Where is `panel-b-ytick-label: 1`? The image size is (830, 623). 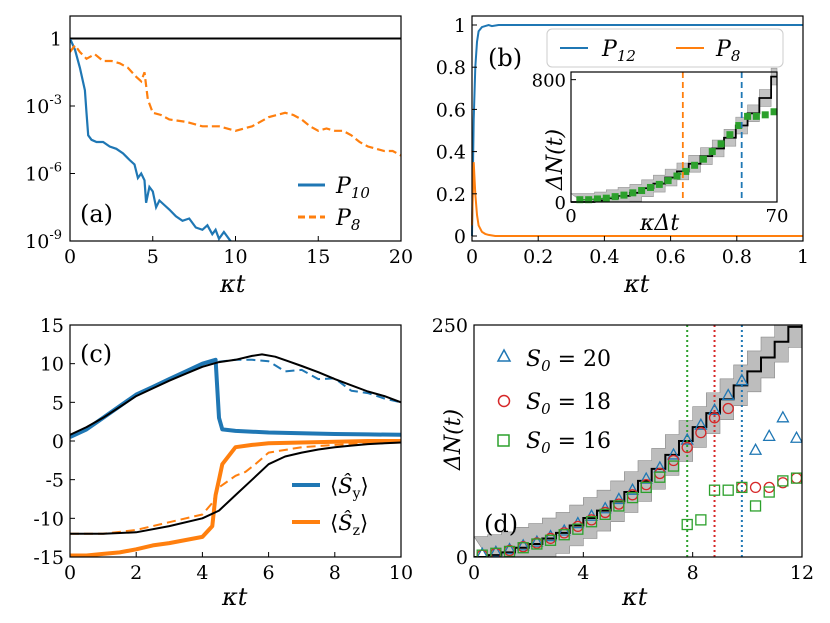
panel-b-ytick-label: 1 is located at coordinates (460, 26).